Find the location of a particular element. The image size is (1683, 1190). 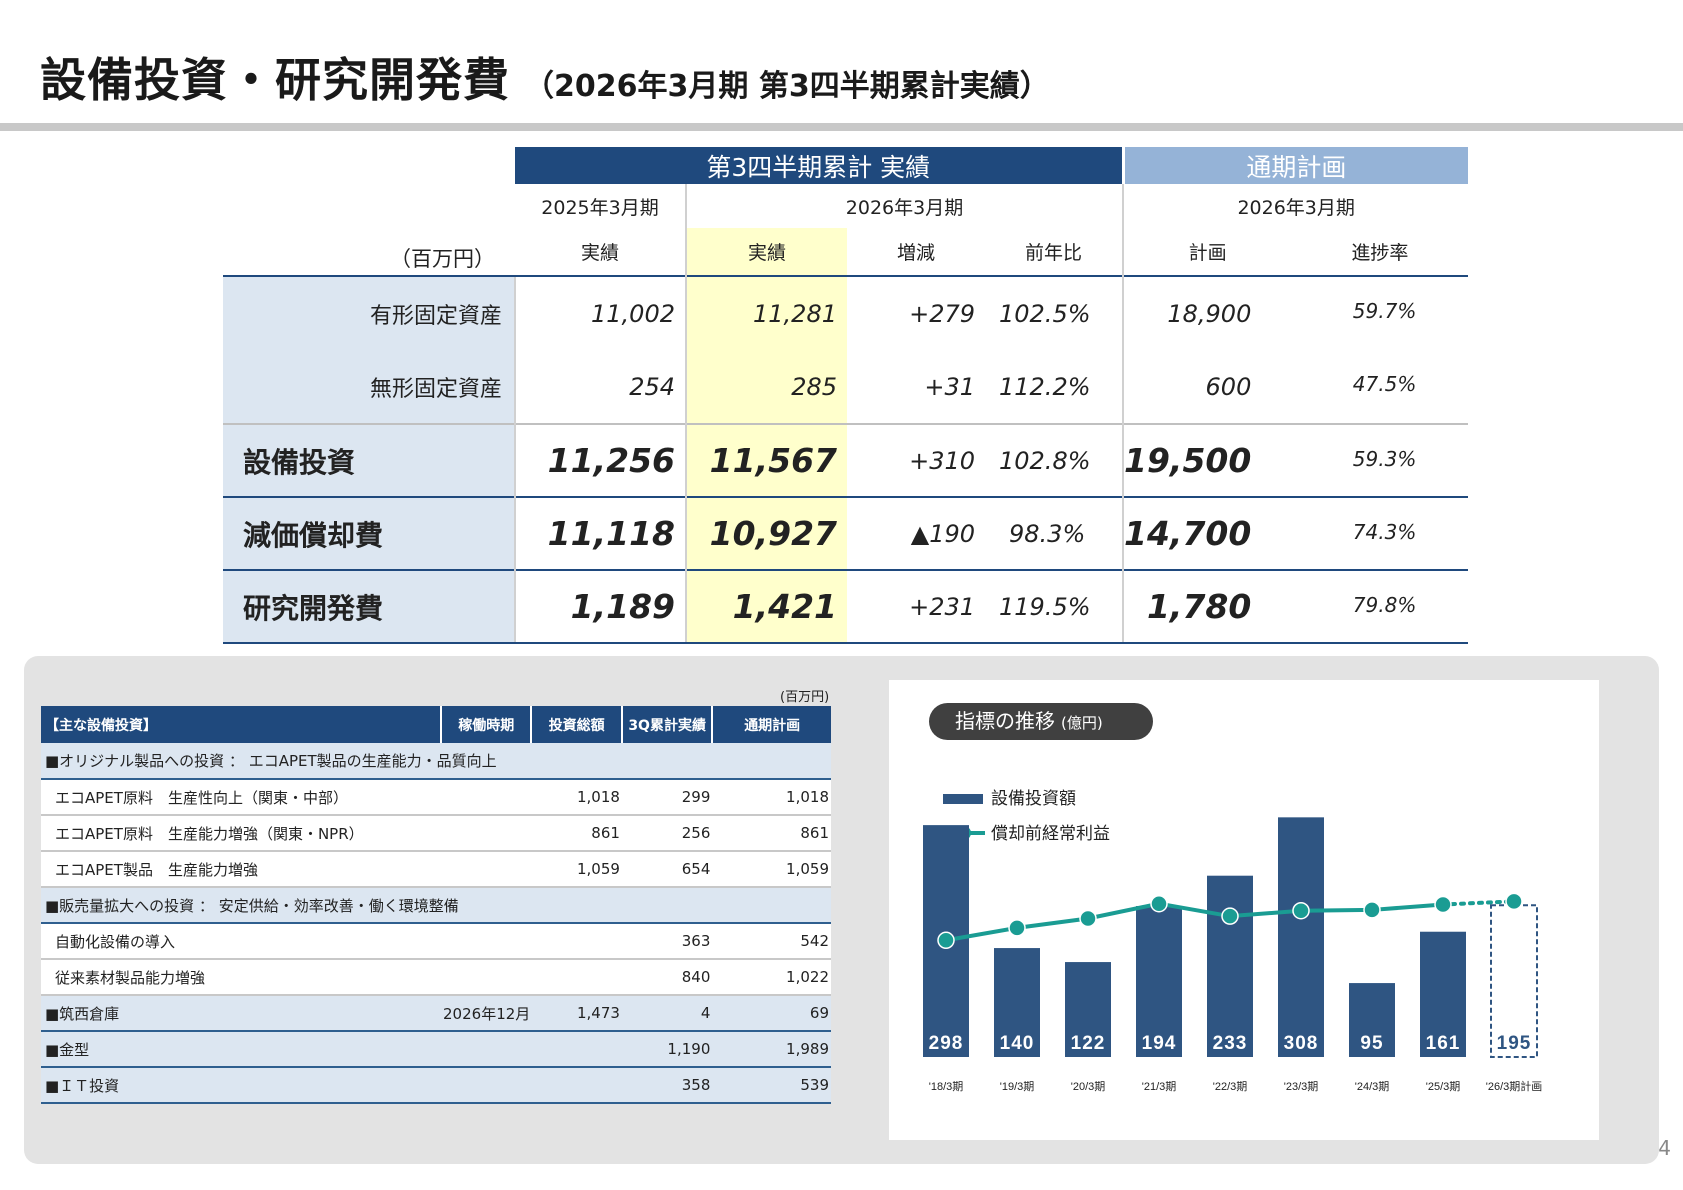

table-row: ■金型 1,190 1,989 is located at coordinates (436, 1049).